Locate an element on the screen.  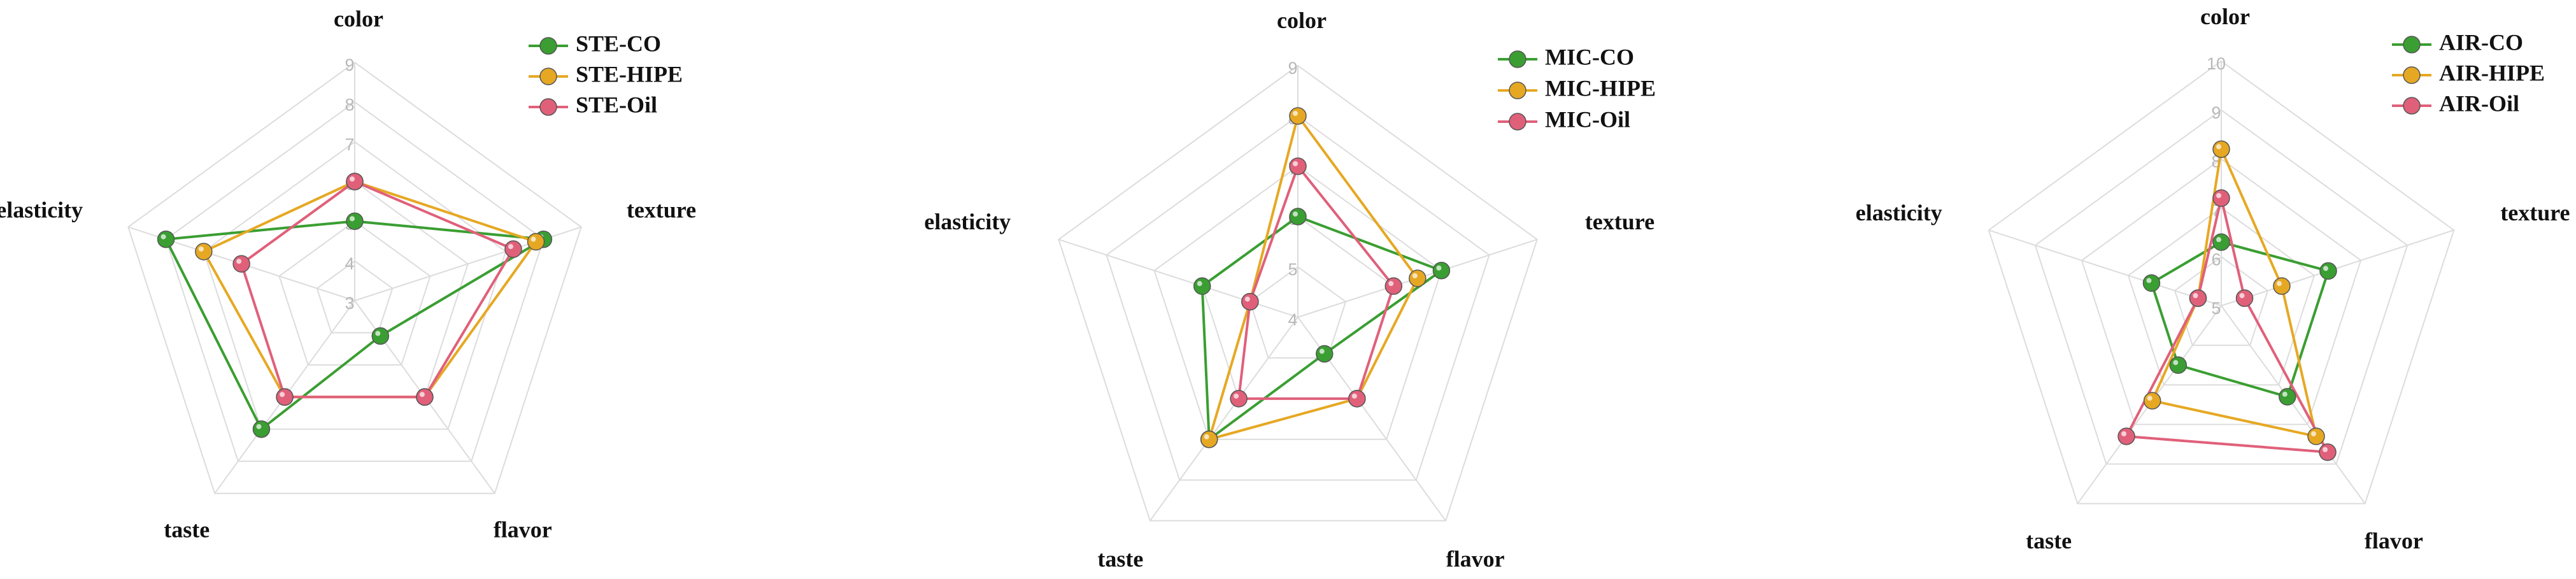
legend-label: MIC-Oil is located at coordinates (1588, 119).